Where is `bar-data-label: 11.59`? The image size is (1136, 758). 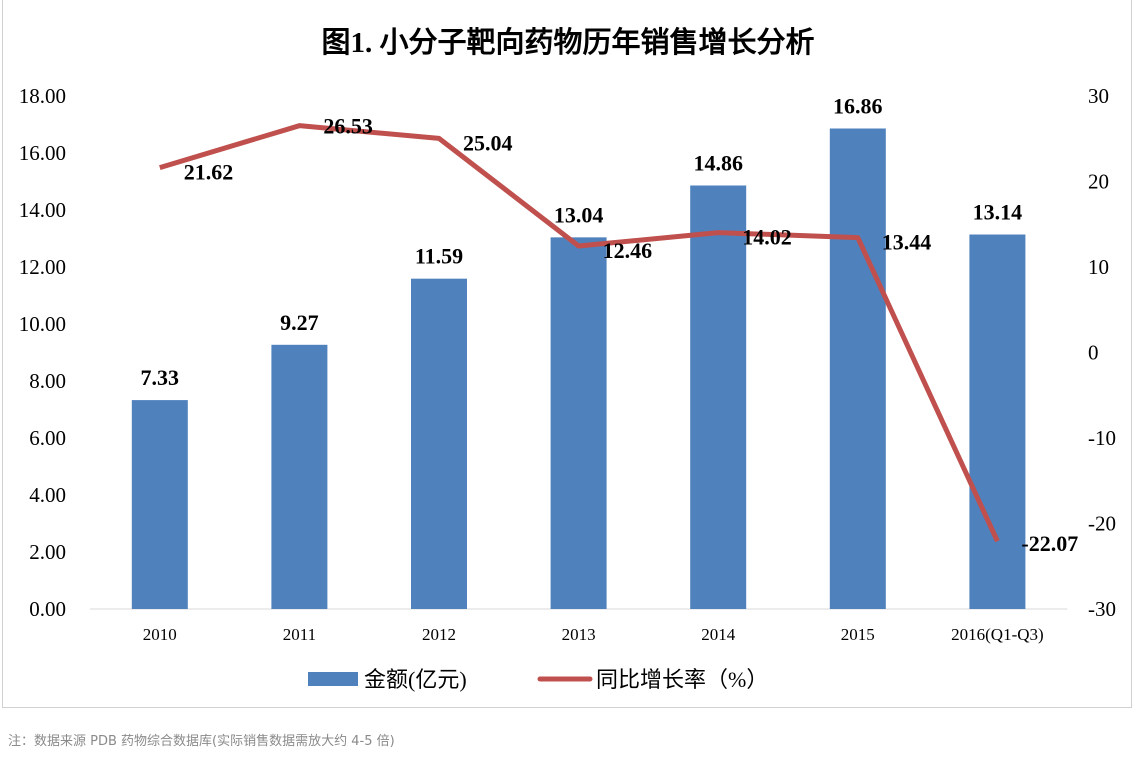 bar-data-label: 11.59 is located at coordinates (439, 256).